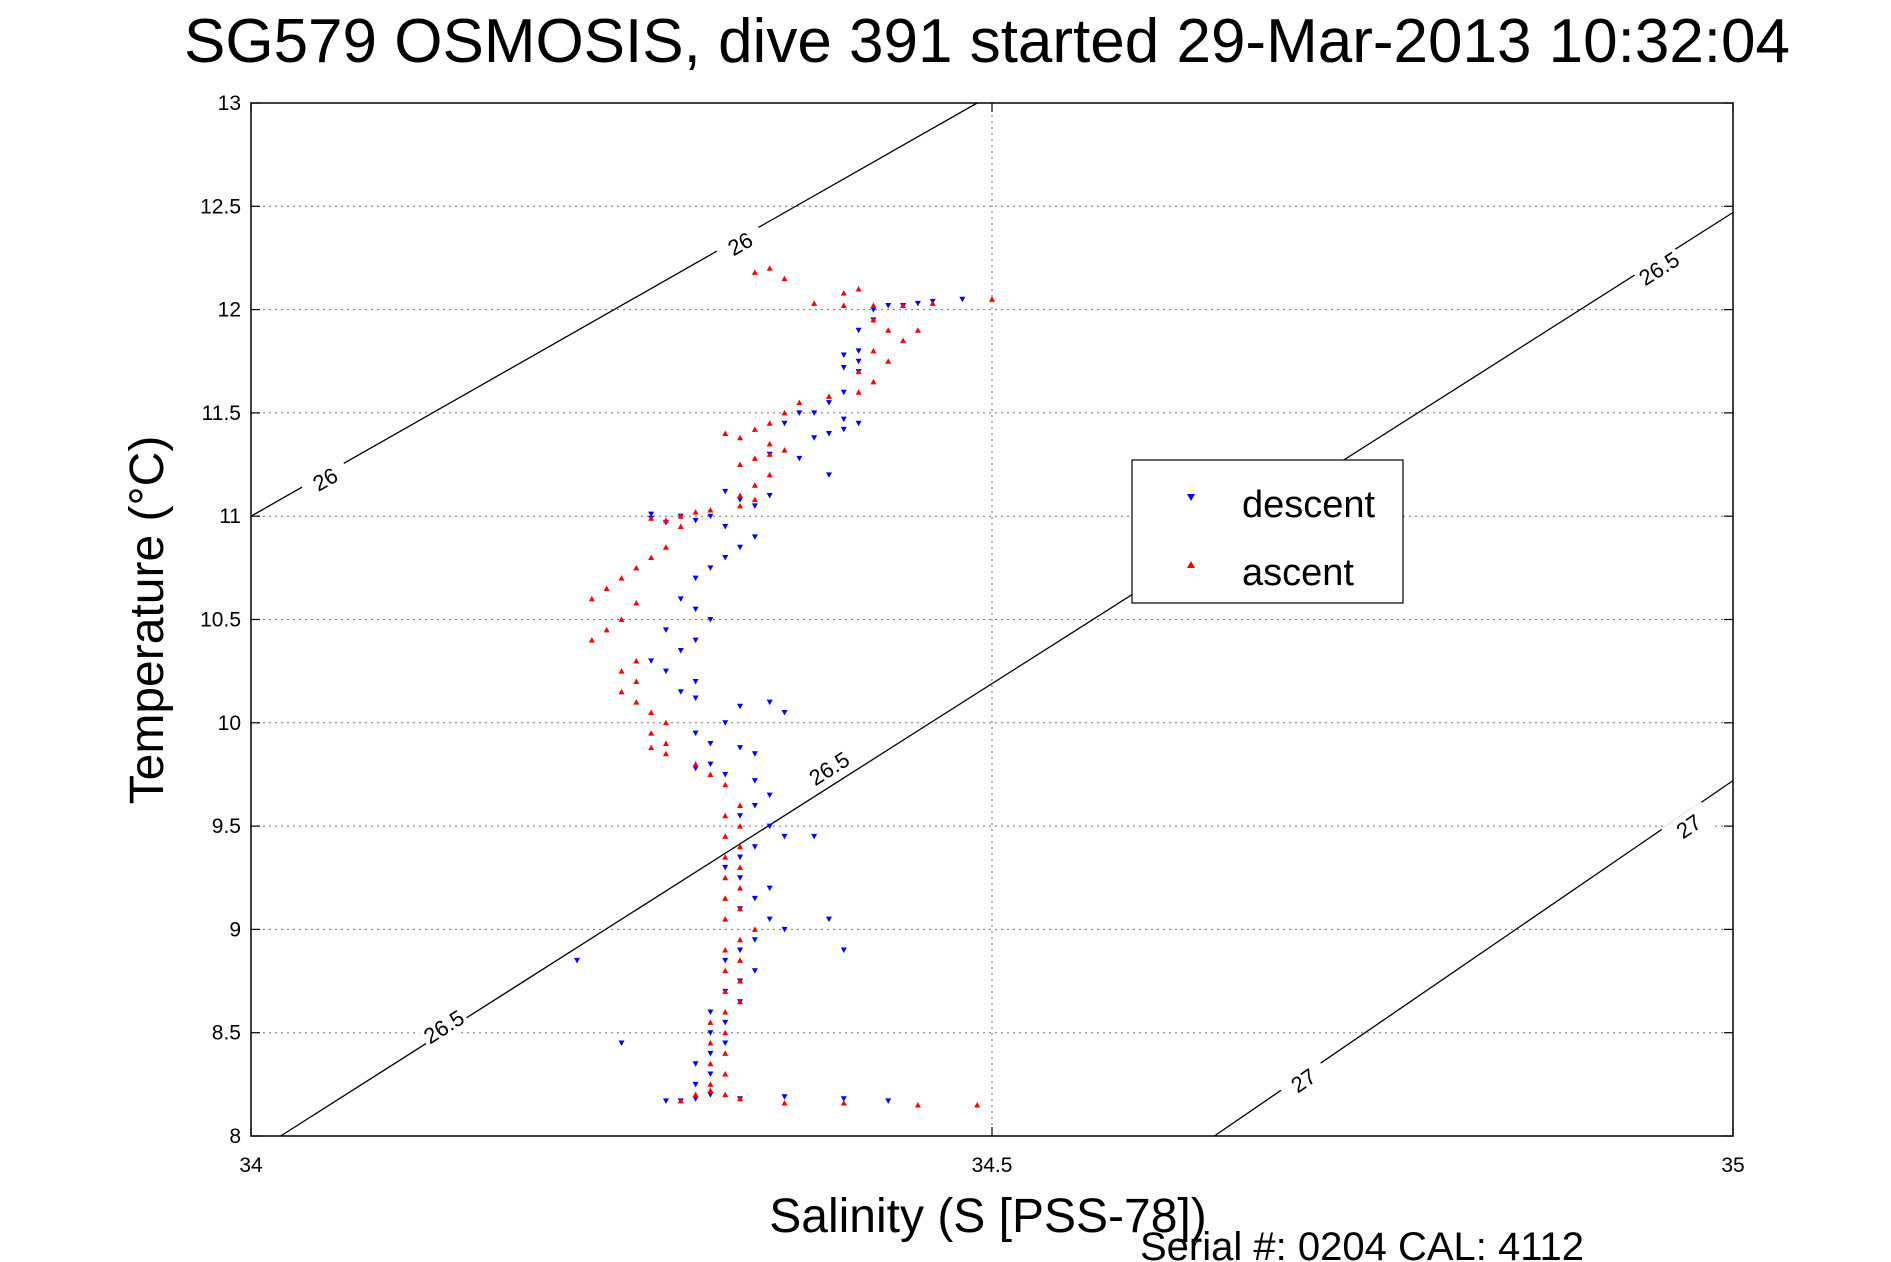 Image resolution: width=1891 pixels, height=1262 pixels. What do you see at coordinates (987, 1216) in the screenshot?
I see `x-axis-label: Salinity (S [PSS-78])` at bounding box center [987, 1216].